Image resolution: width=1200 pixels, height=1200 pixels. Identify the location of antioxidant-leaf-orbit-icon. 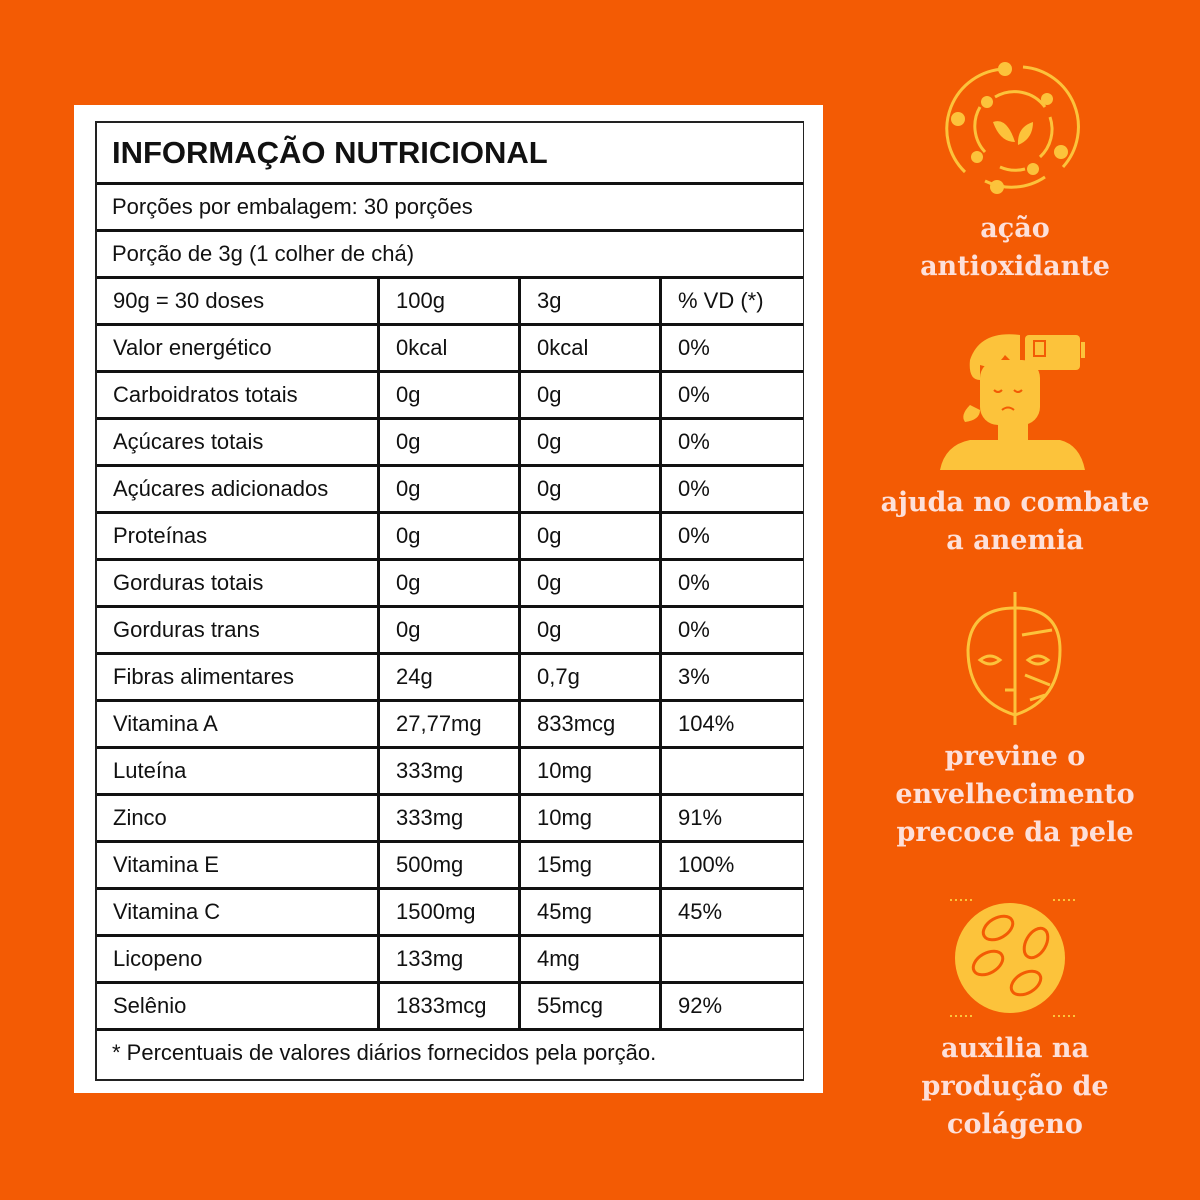
(1012, 128).